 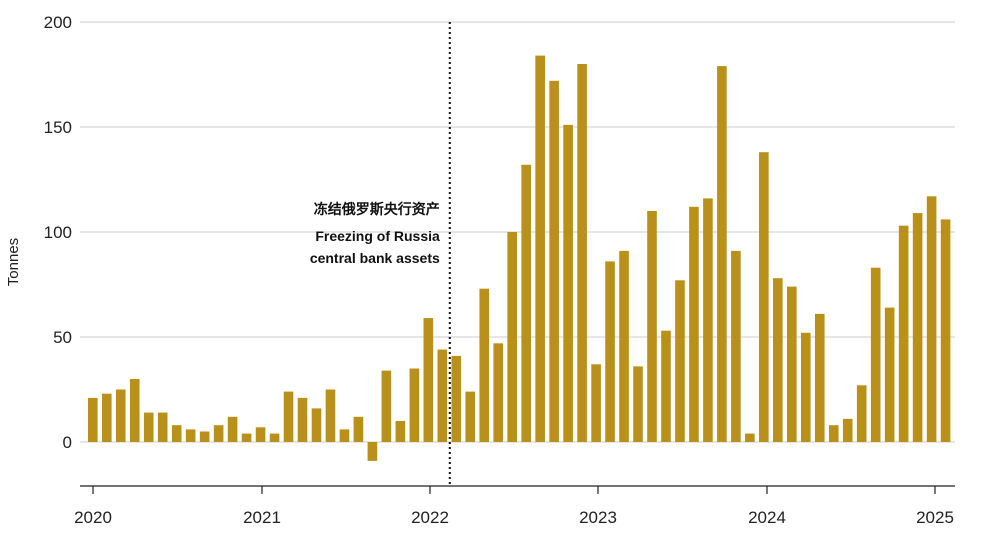 What do you see at coordinates (93, 517) in the screenshot?
I see `x-tick-label: 2020` at bounding box center [93, 517].